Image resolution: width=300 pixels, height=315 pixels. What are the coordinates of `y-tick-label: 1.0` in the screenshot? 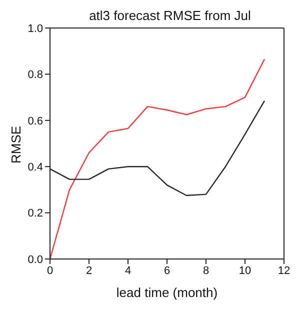 It's located at (35, 28).